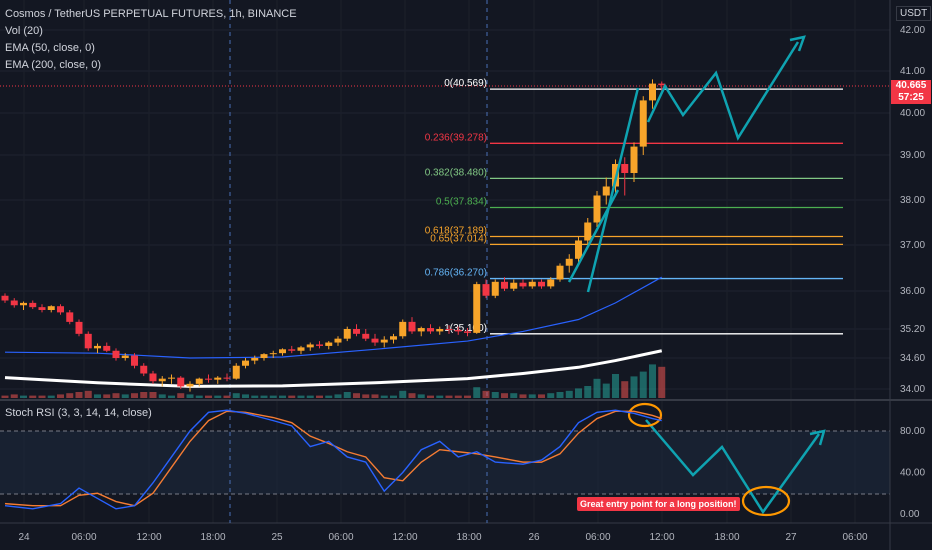  What do you see at coordinates (912, 155) in the screenshot?
I see `price-tick: 39.00` at bounding box center [912, 155].